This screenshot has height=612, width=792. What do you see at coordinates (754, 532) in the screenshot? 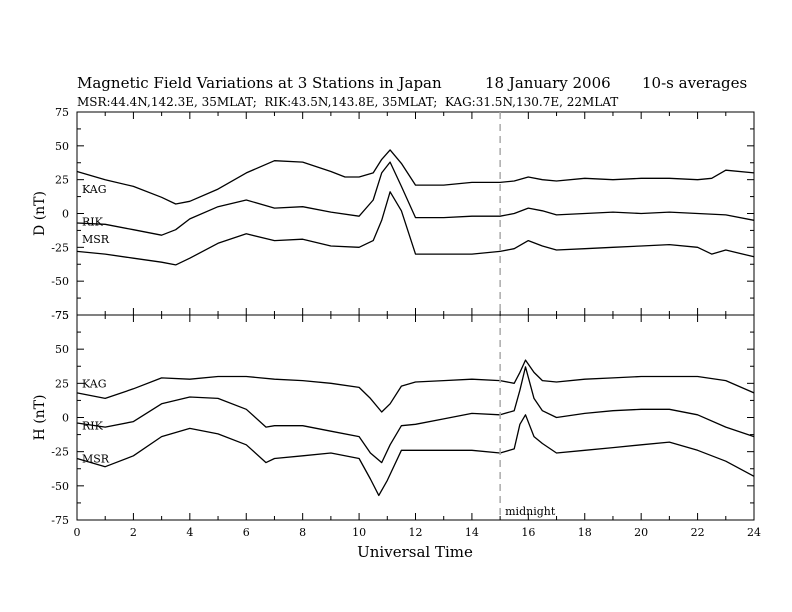
I see `x-tick-label: 24` at bounding box center [754, 532].